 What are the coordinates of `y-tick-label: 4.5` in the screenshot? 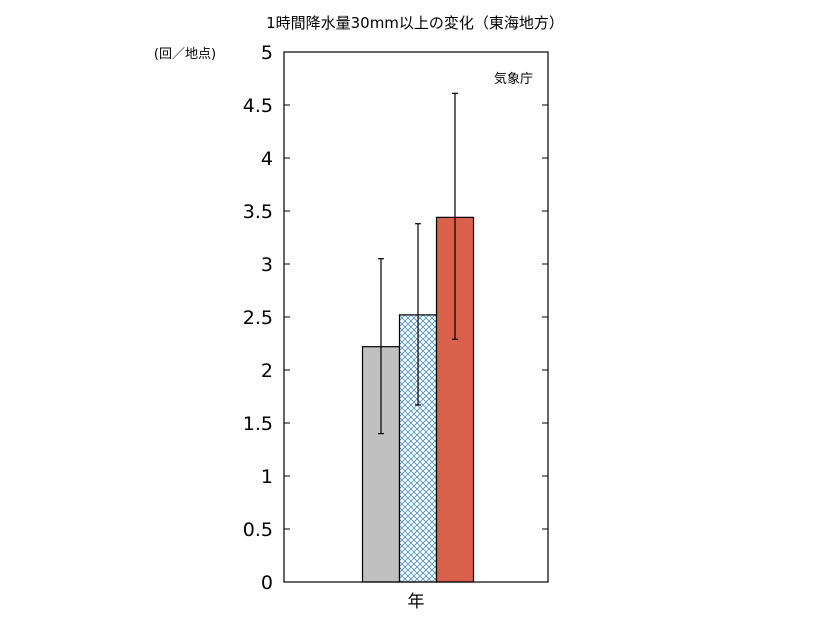 It's located at (258, 106).